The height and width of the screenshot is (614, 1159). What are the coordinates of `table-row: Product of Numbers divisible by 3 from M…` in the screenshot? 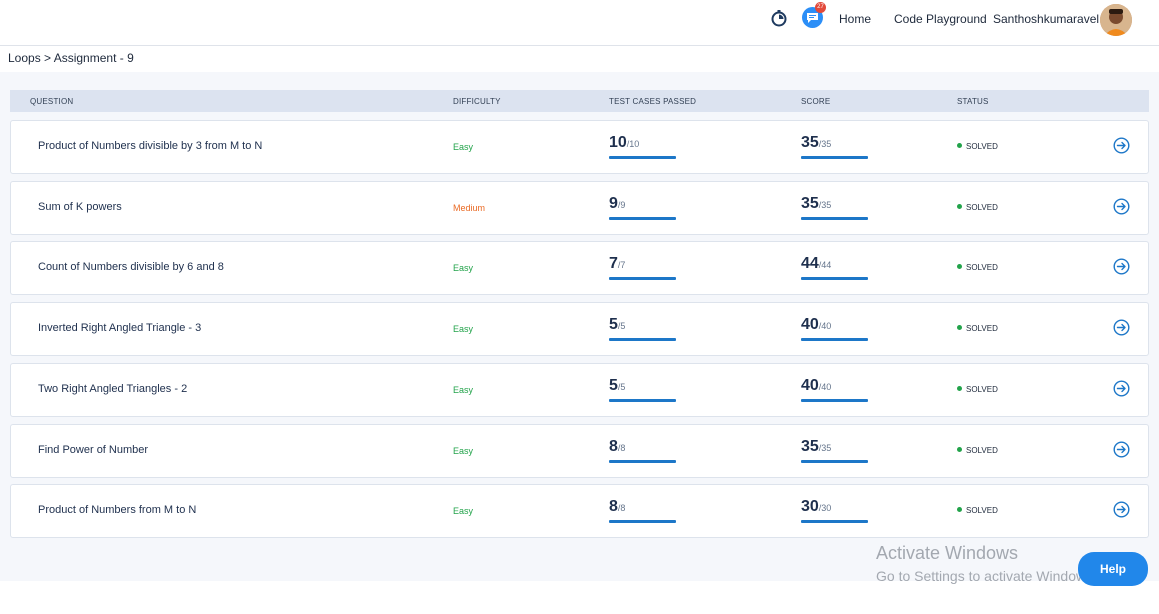 It's located at (579, 147).